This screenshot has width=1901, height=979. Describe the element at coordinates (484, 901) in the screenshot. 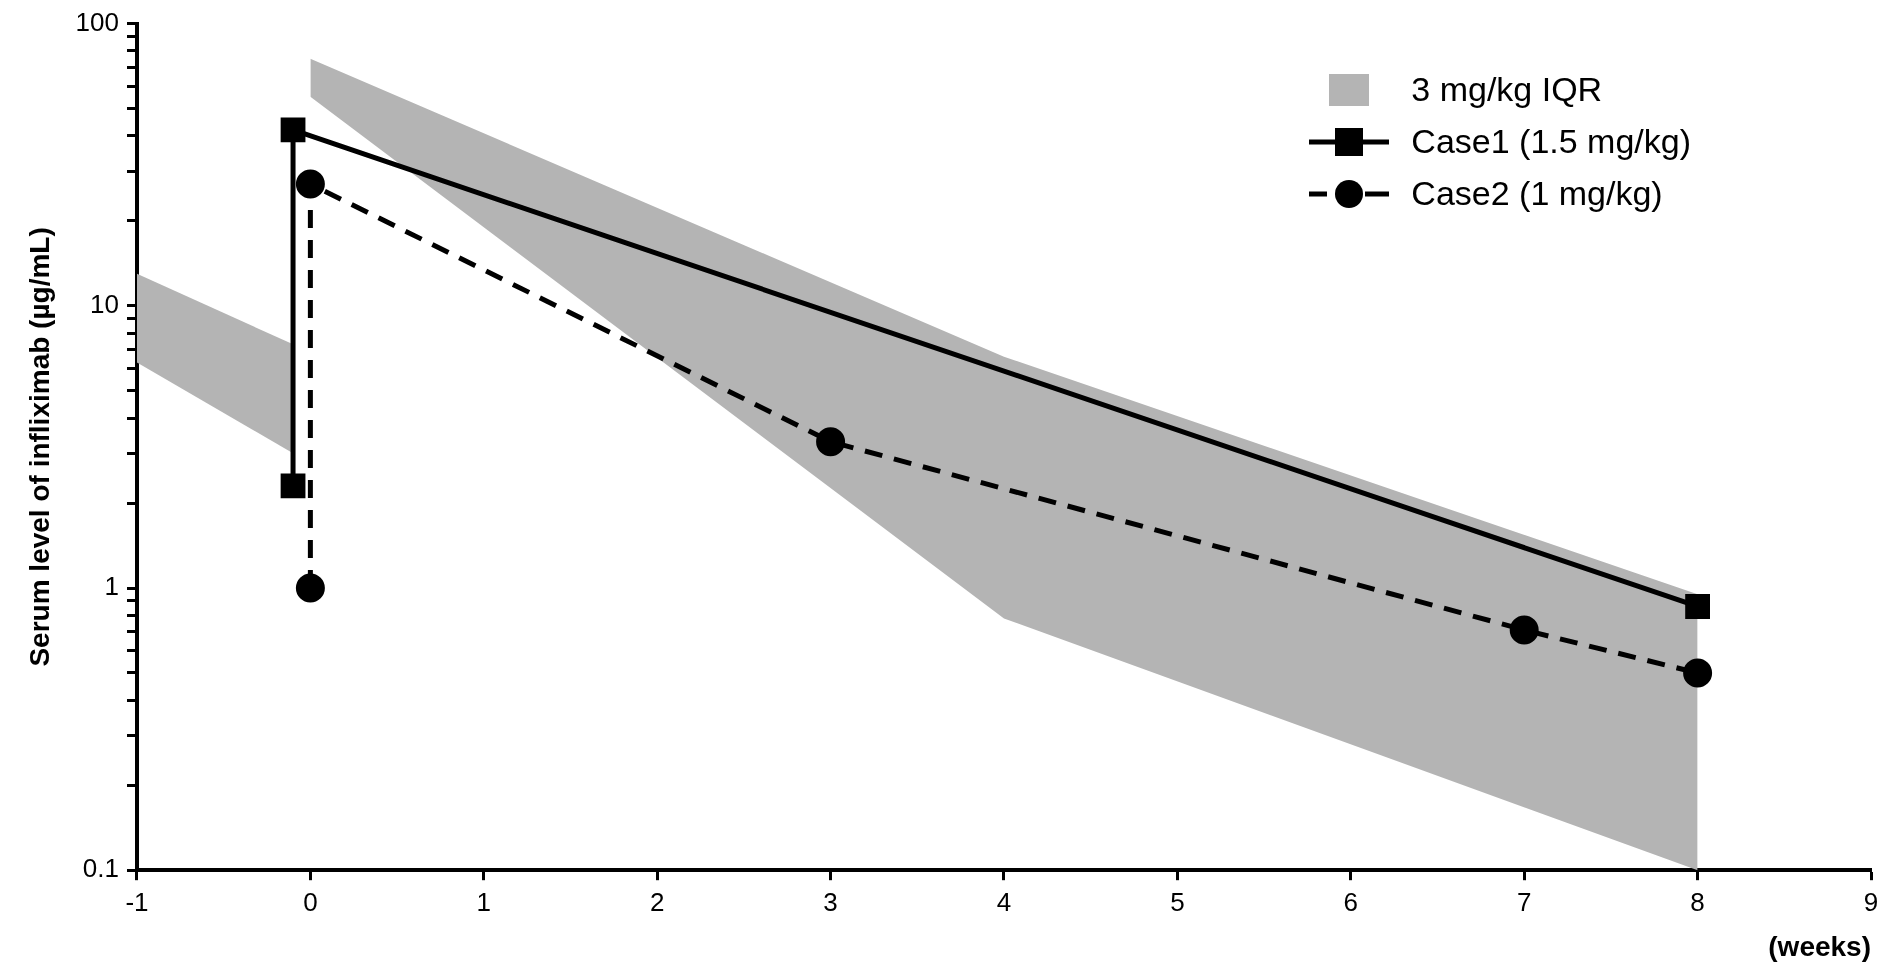

I see `x-tick-label: 1` at that location.